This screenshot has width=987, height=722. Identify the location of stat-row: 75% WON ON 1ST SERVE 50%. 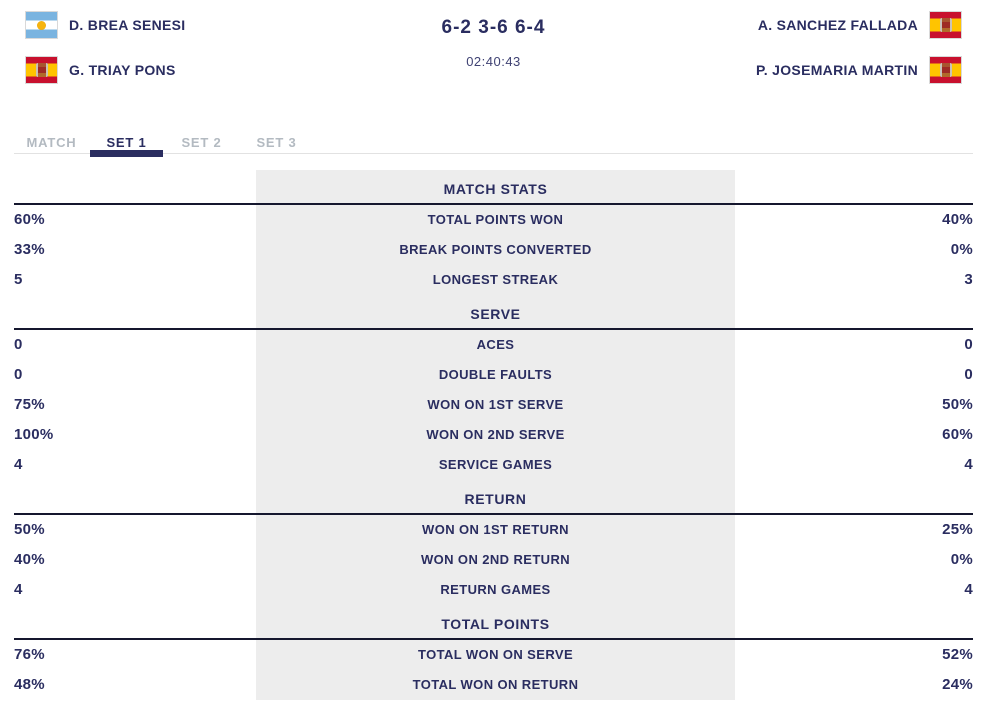
(493, 405).